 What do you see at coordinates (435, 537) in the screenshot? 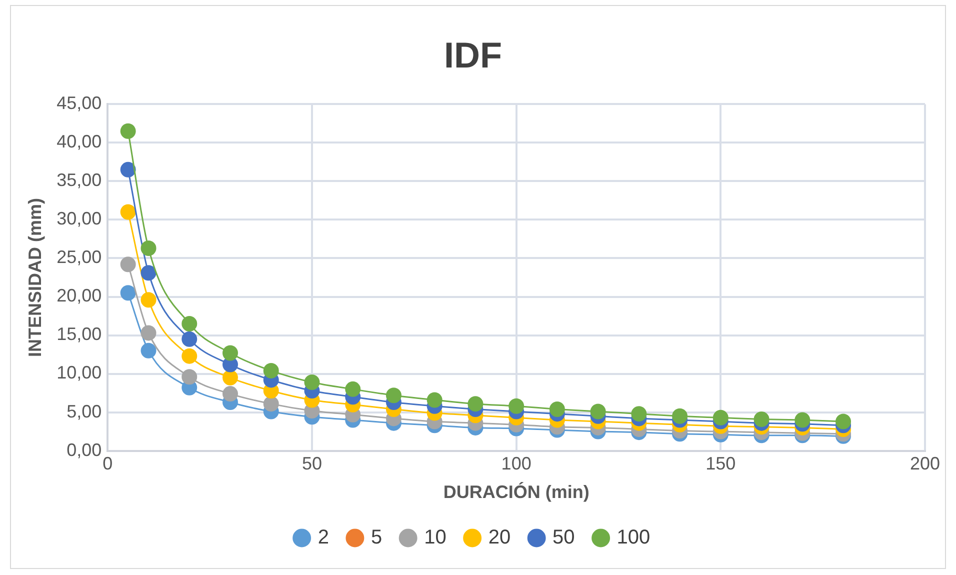
I see `legend-label: 10` at bounding box center [435, 537].